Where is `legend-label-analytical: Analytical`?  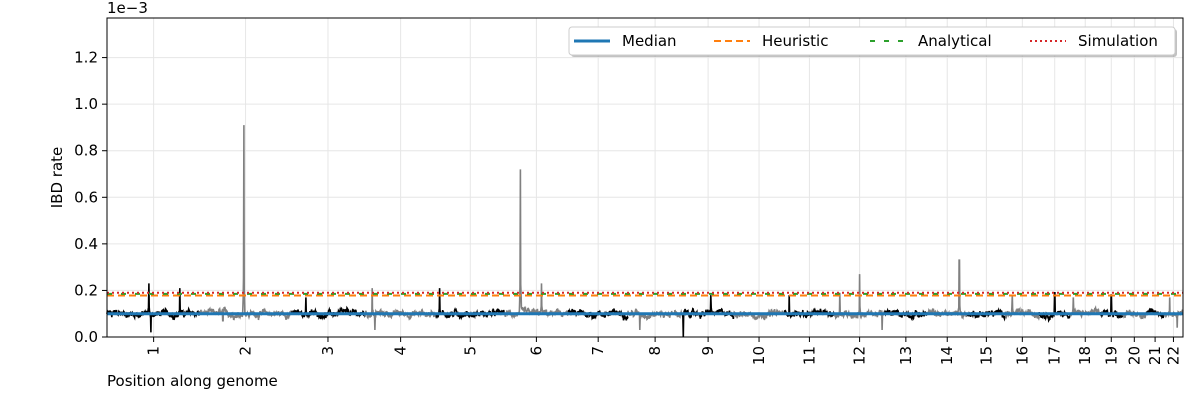
legend-label-analytical: Analytical is located at coordinates (955, 41).